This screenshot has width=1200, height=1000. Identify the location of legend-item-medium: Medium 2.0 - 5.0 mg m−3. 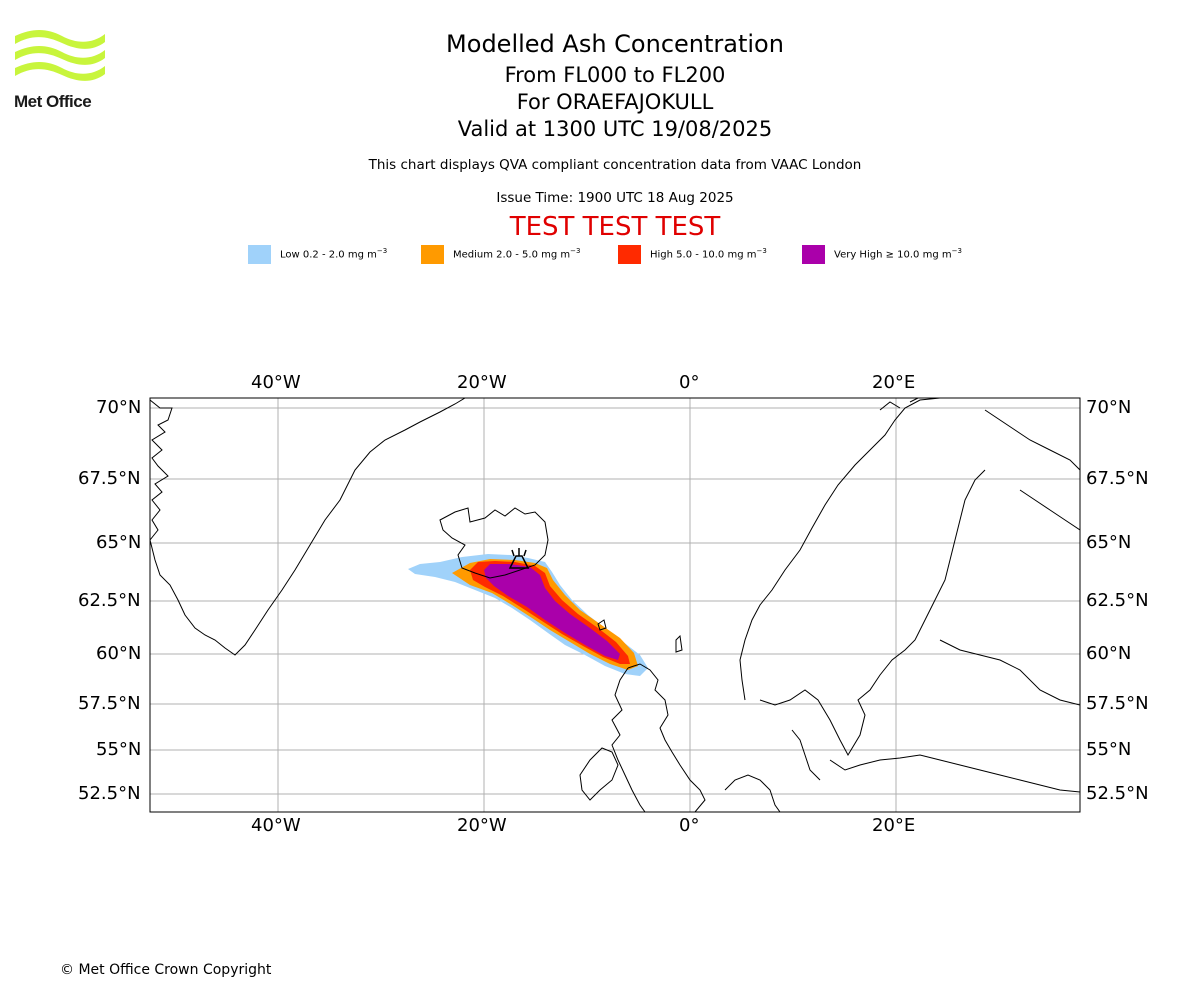
(500, 254).